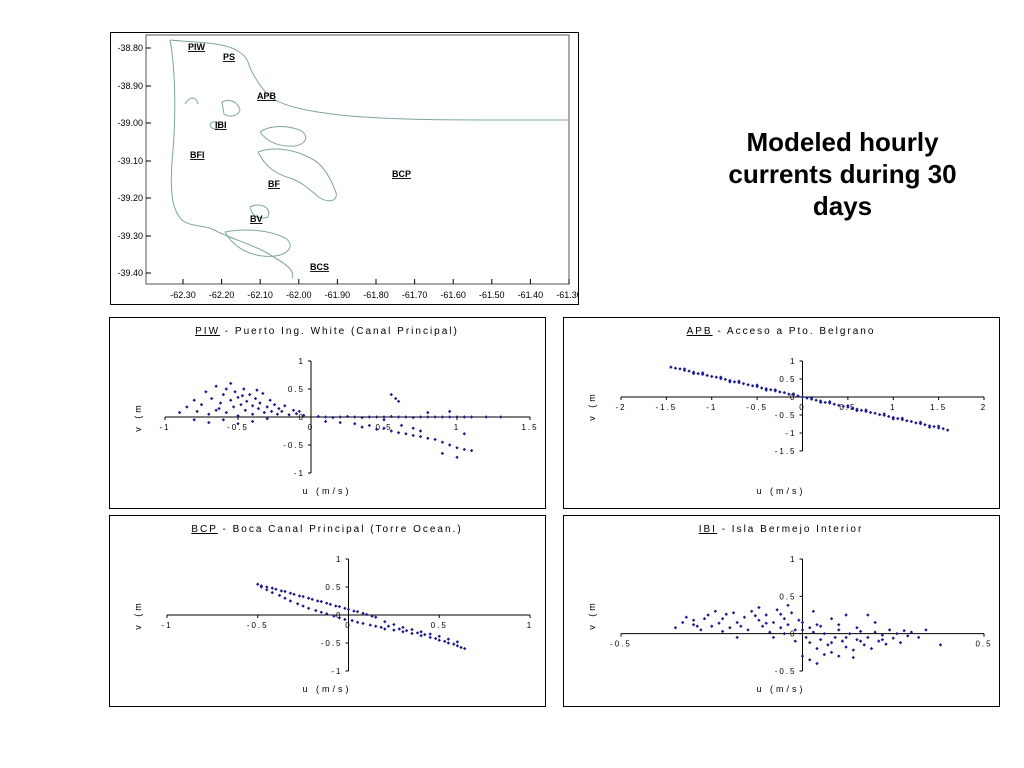 The width and height of the screenshot is (1024, 768). What do you see at coordinates (130, 161) in the screenshot?
I see `map-lat-tick-label: -39.10` at bounding box center [130, 161].